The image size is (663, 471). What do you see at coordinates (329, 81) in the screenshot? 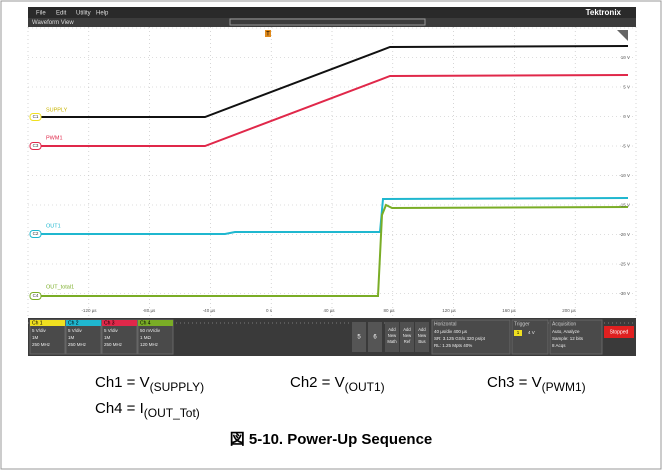
I see `trace-supply` at bounding box center [329, 81].